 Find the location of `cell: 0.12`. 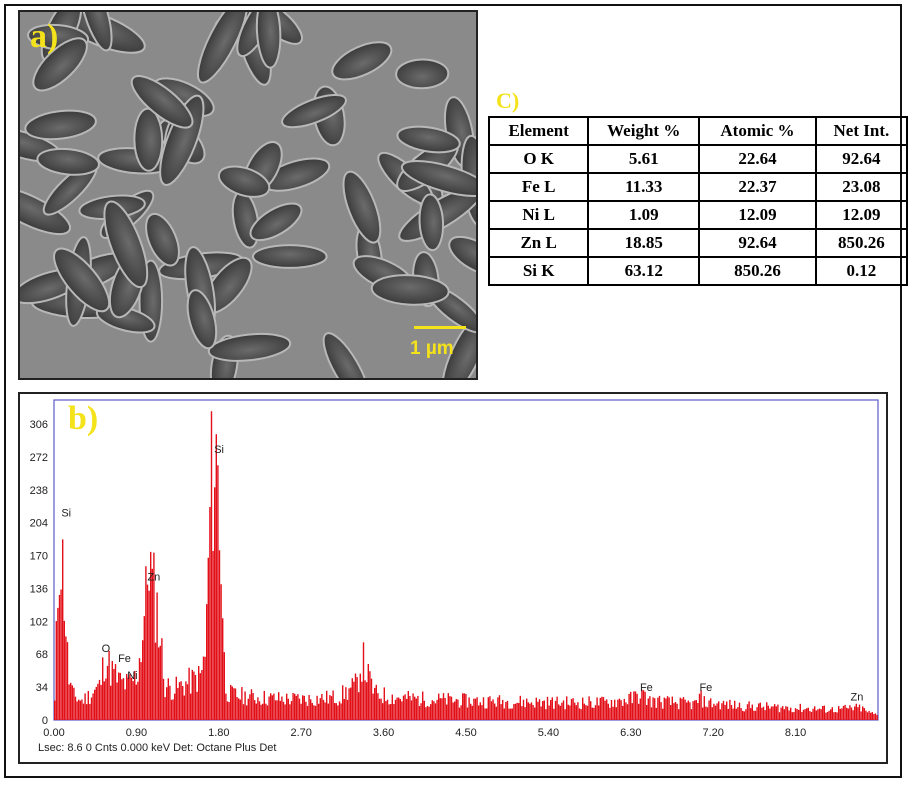

cell: 0.12 is located at coordinates (861, 271).